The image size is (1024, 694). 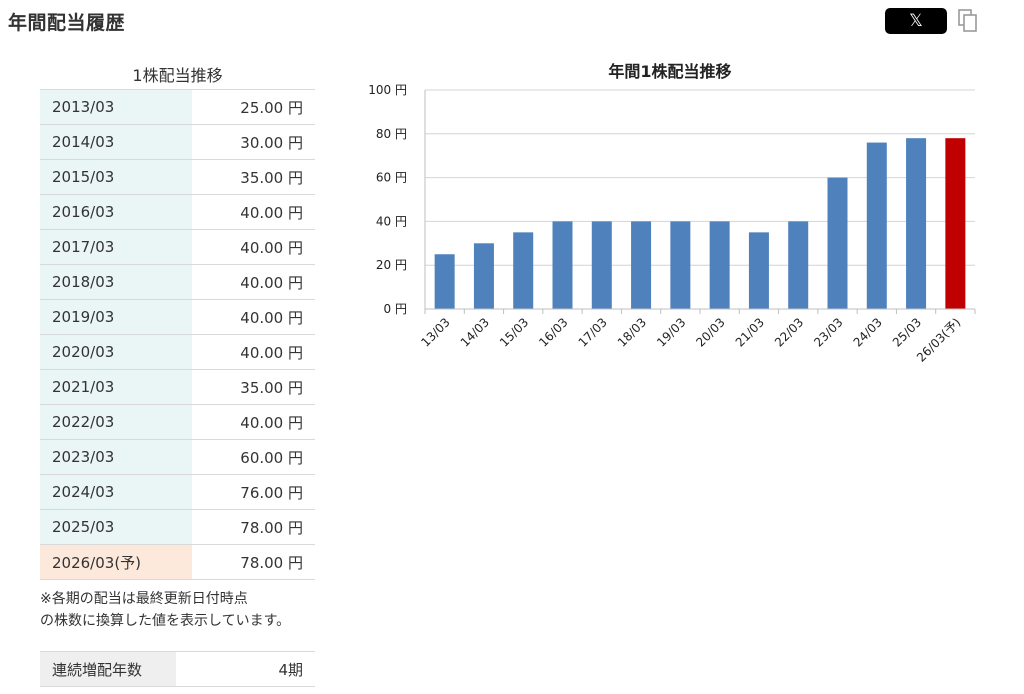 I want to click on year-cell: 2026/03(予), so click(x=116, y=562).